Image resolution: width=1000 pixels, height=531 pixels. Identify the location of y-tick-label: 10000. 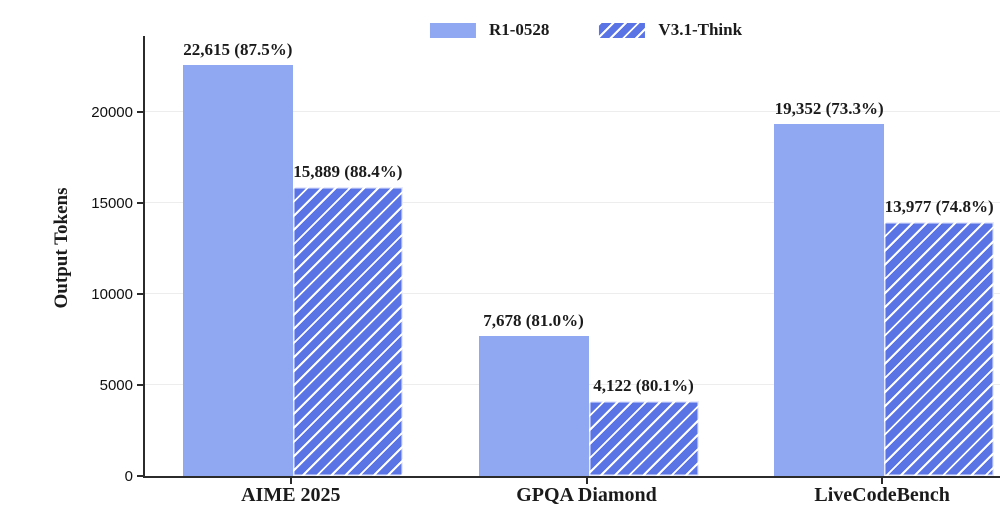
(112, 295).